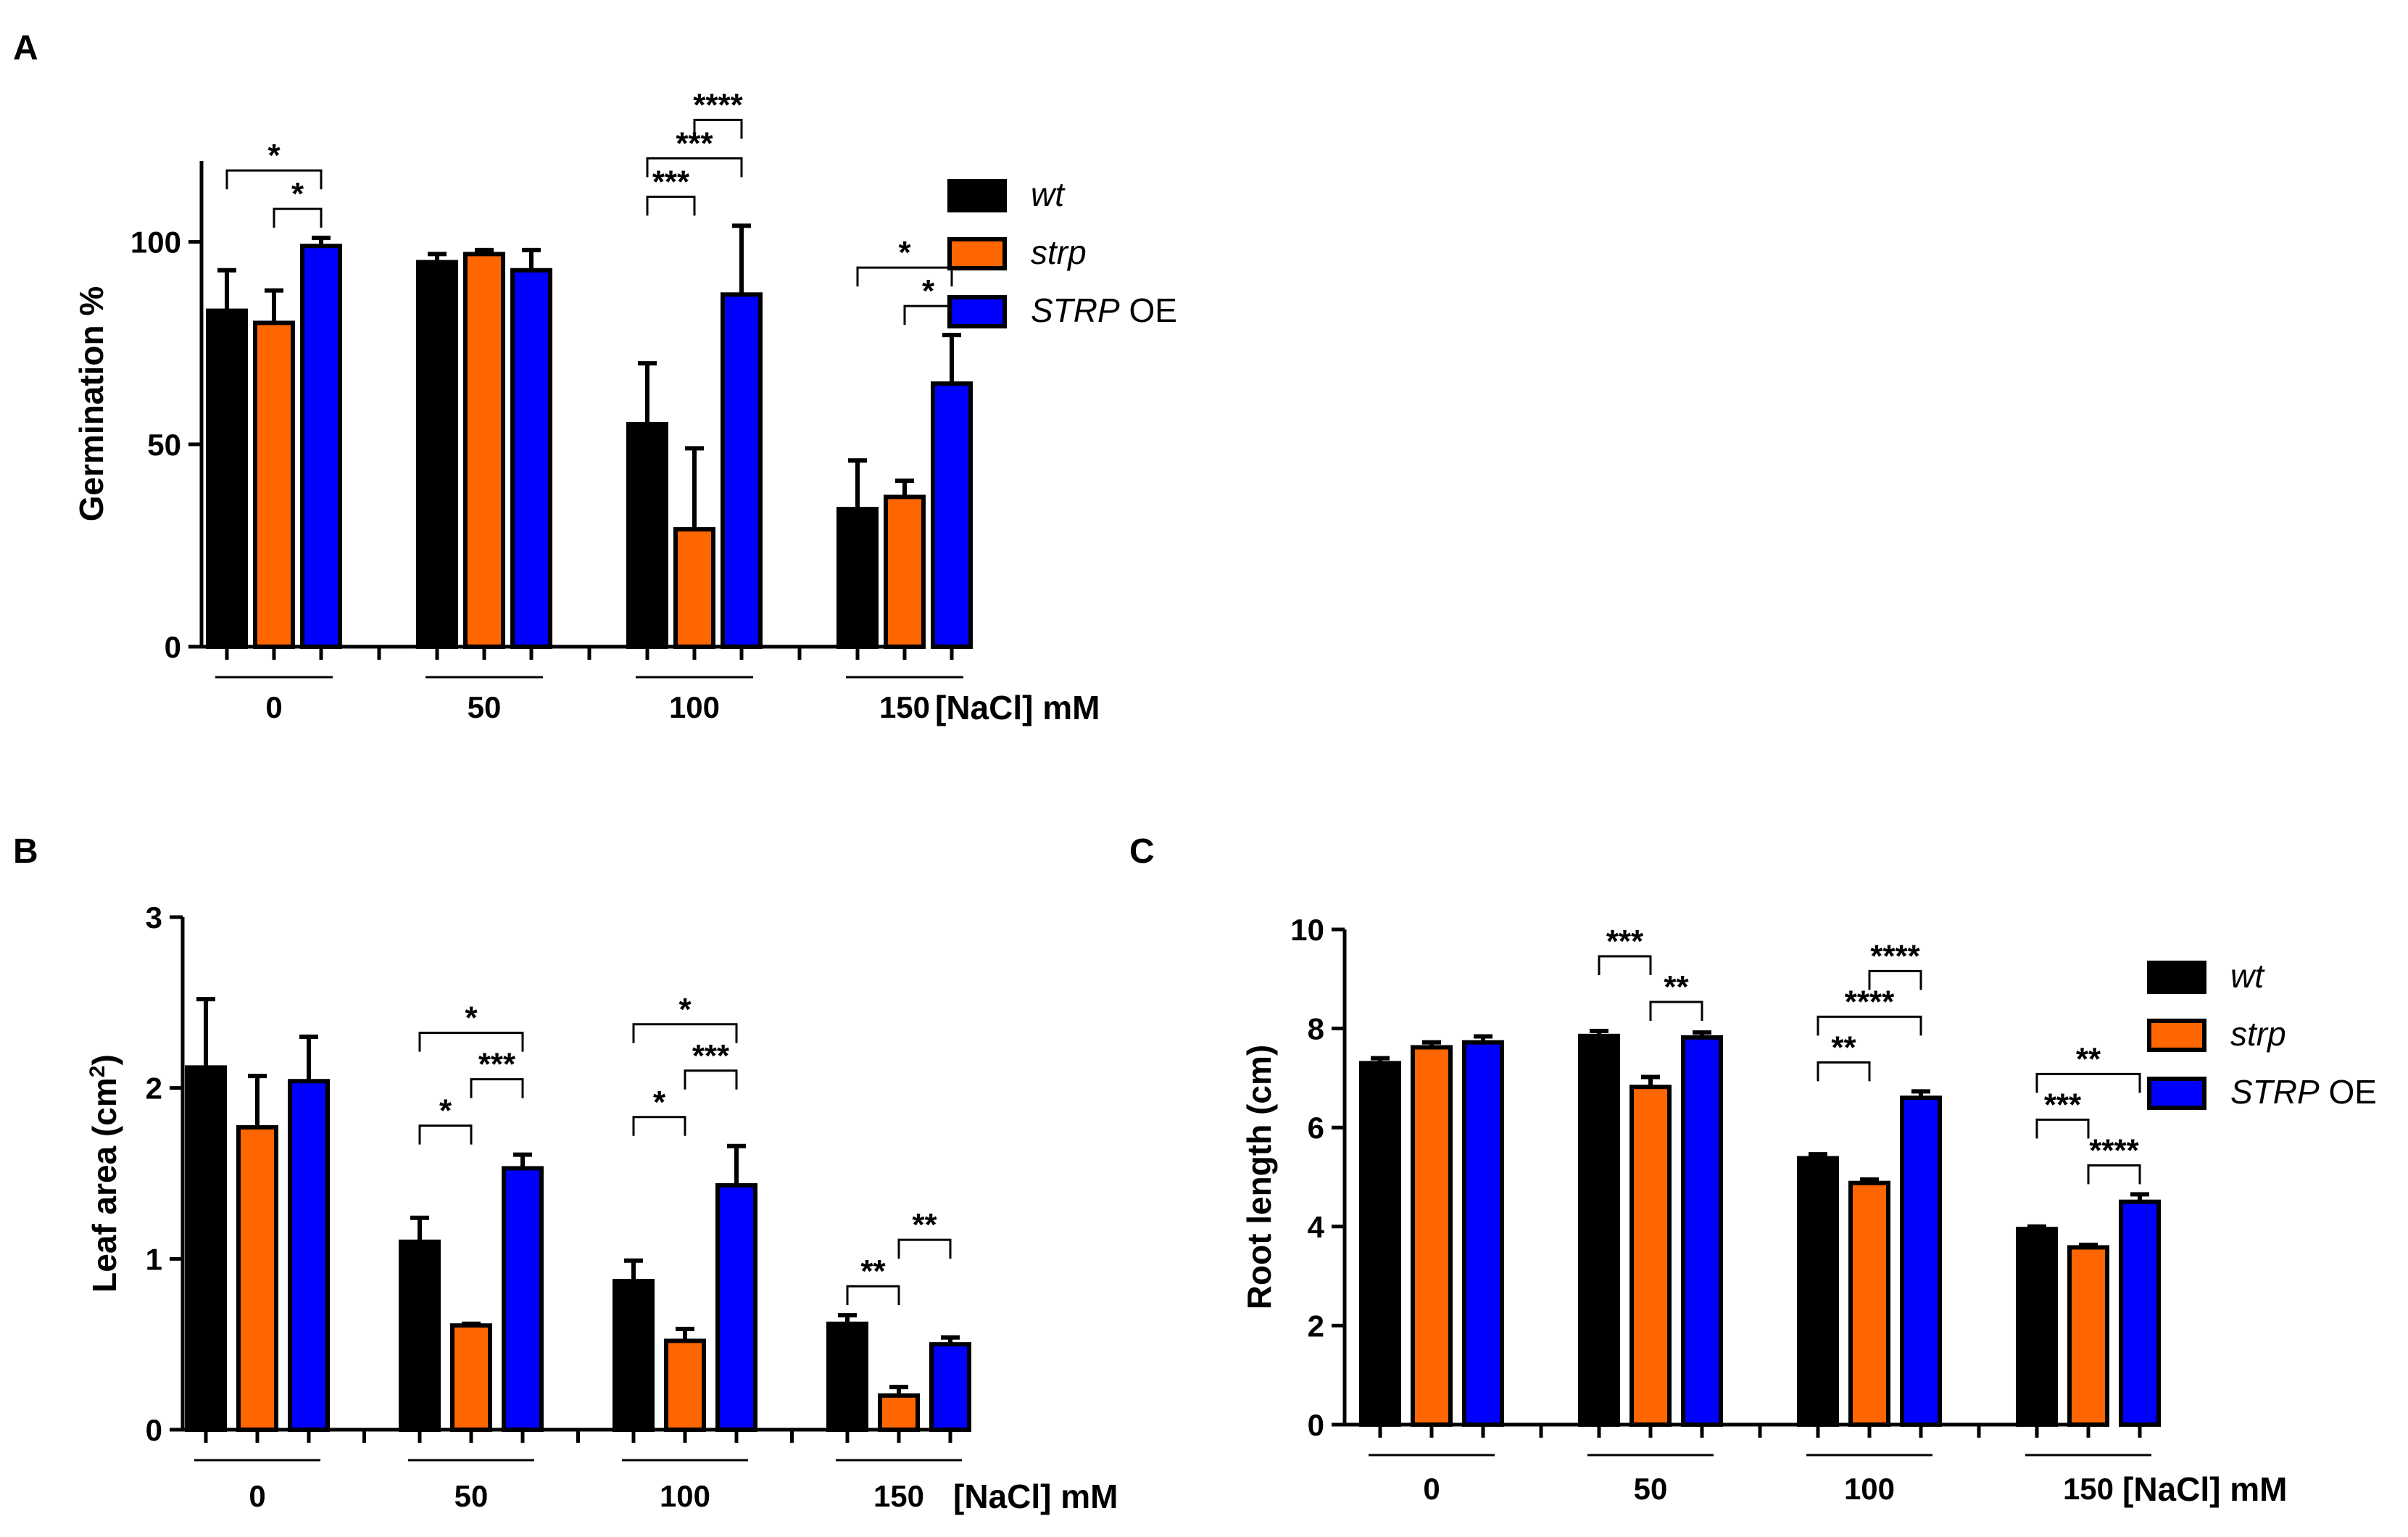 This screenshot has width=2408, height=1537. What do you see at coordinates (2275, 1092) in the screenshot?
I see `legend-label-italic: STRP` at bounding box center [2275, 1092].